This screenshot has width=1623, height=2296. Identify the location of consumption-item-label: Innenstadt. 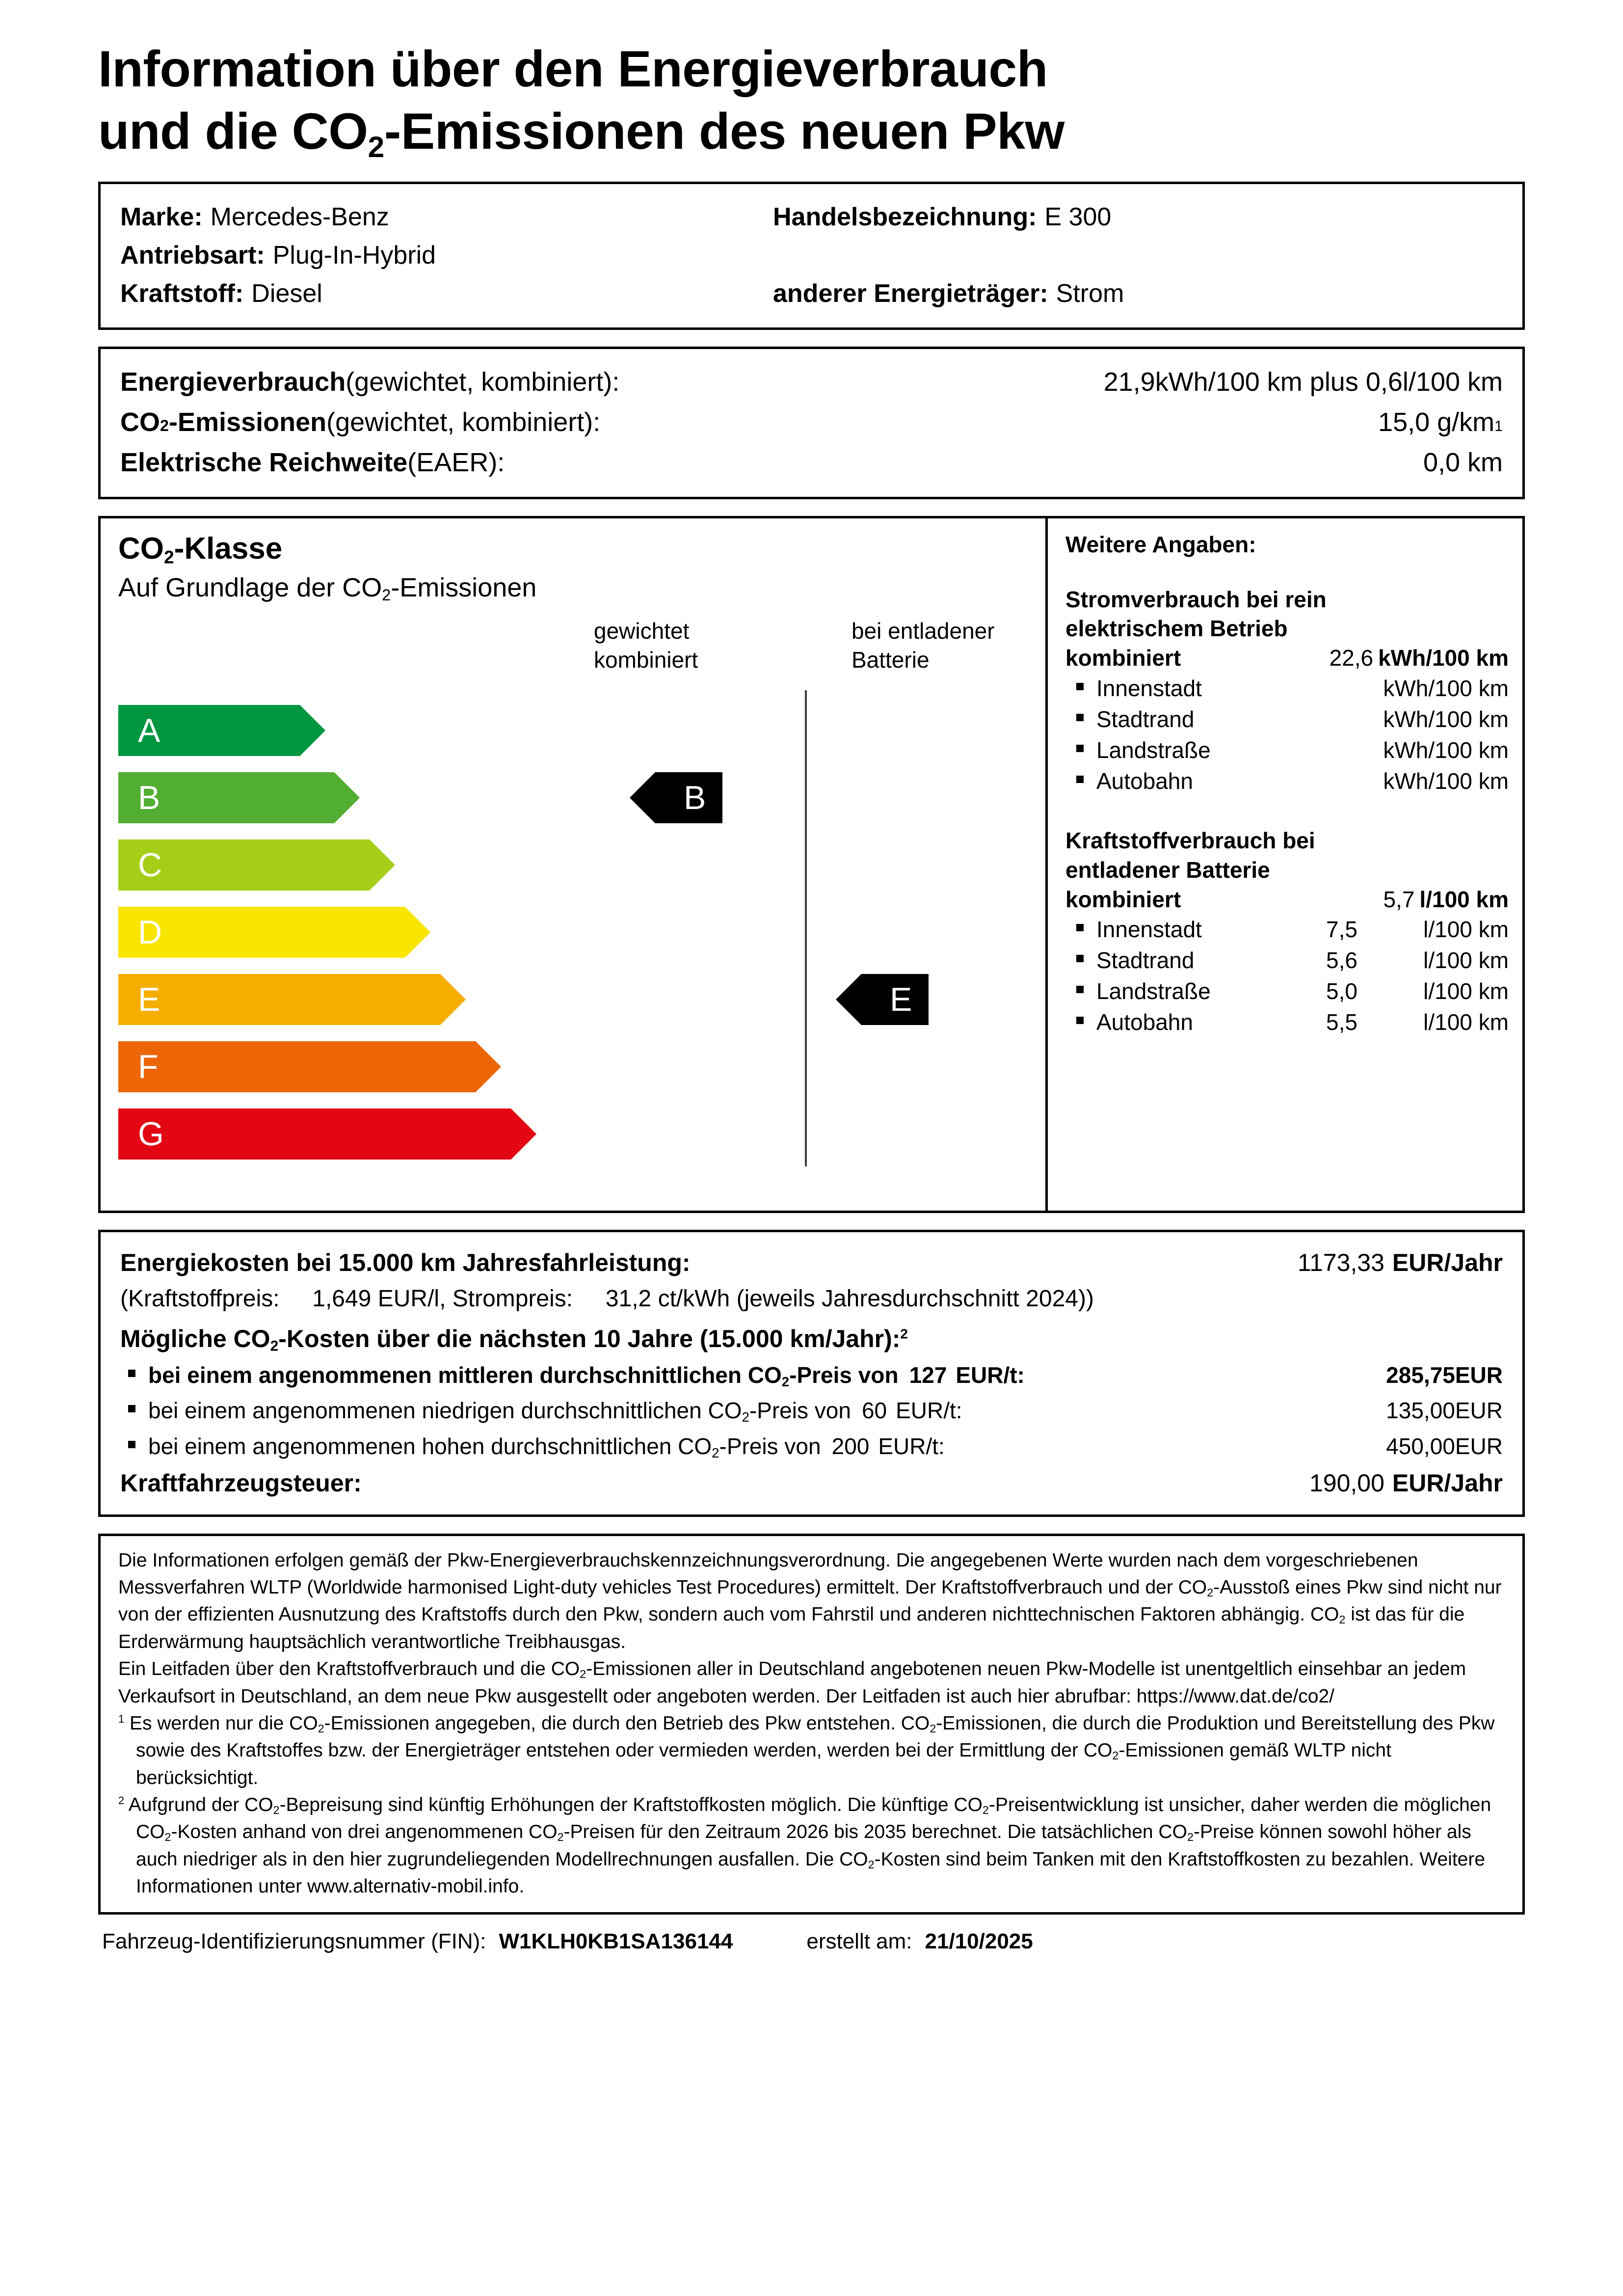
(1149, 688).